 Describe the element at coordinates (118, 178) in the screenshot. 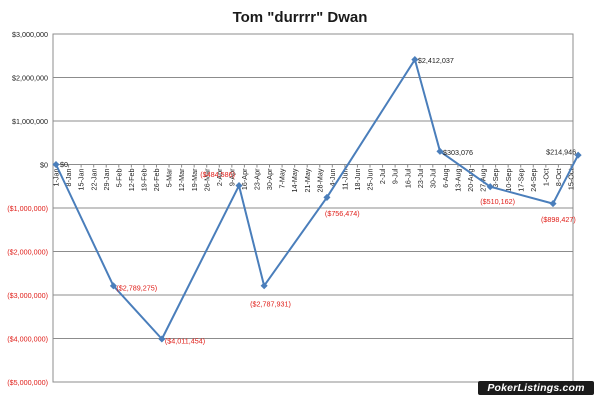

I see `x-tick-label: 5-Feb` at that location.